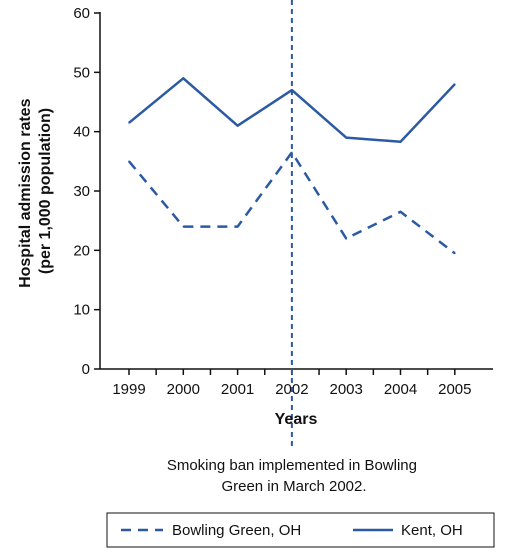 Image resolution: width=522 pixels, height=554 pixels. I want to click on legend-box, so click(300, 530).